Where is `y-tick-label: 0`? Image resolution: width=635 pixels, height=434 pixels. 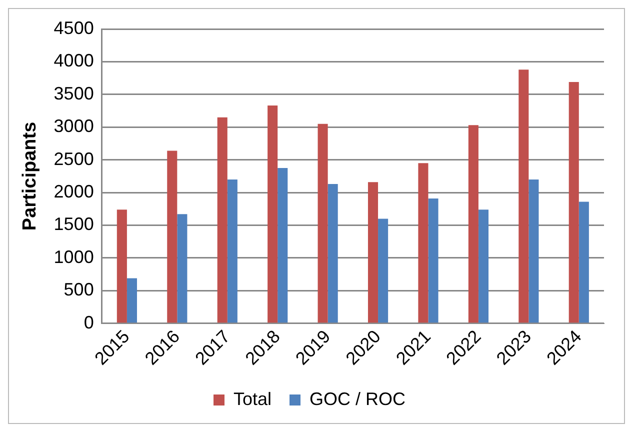
y-tick-label: 0 is located at coordinates (89, 322).